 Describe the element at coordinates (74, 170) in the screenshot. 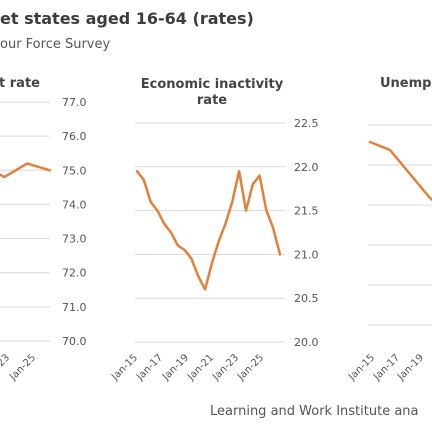

I see `y-tick-label: 75.0` at that location.